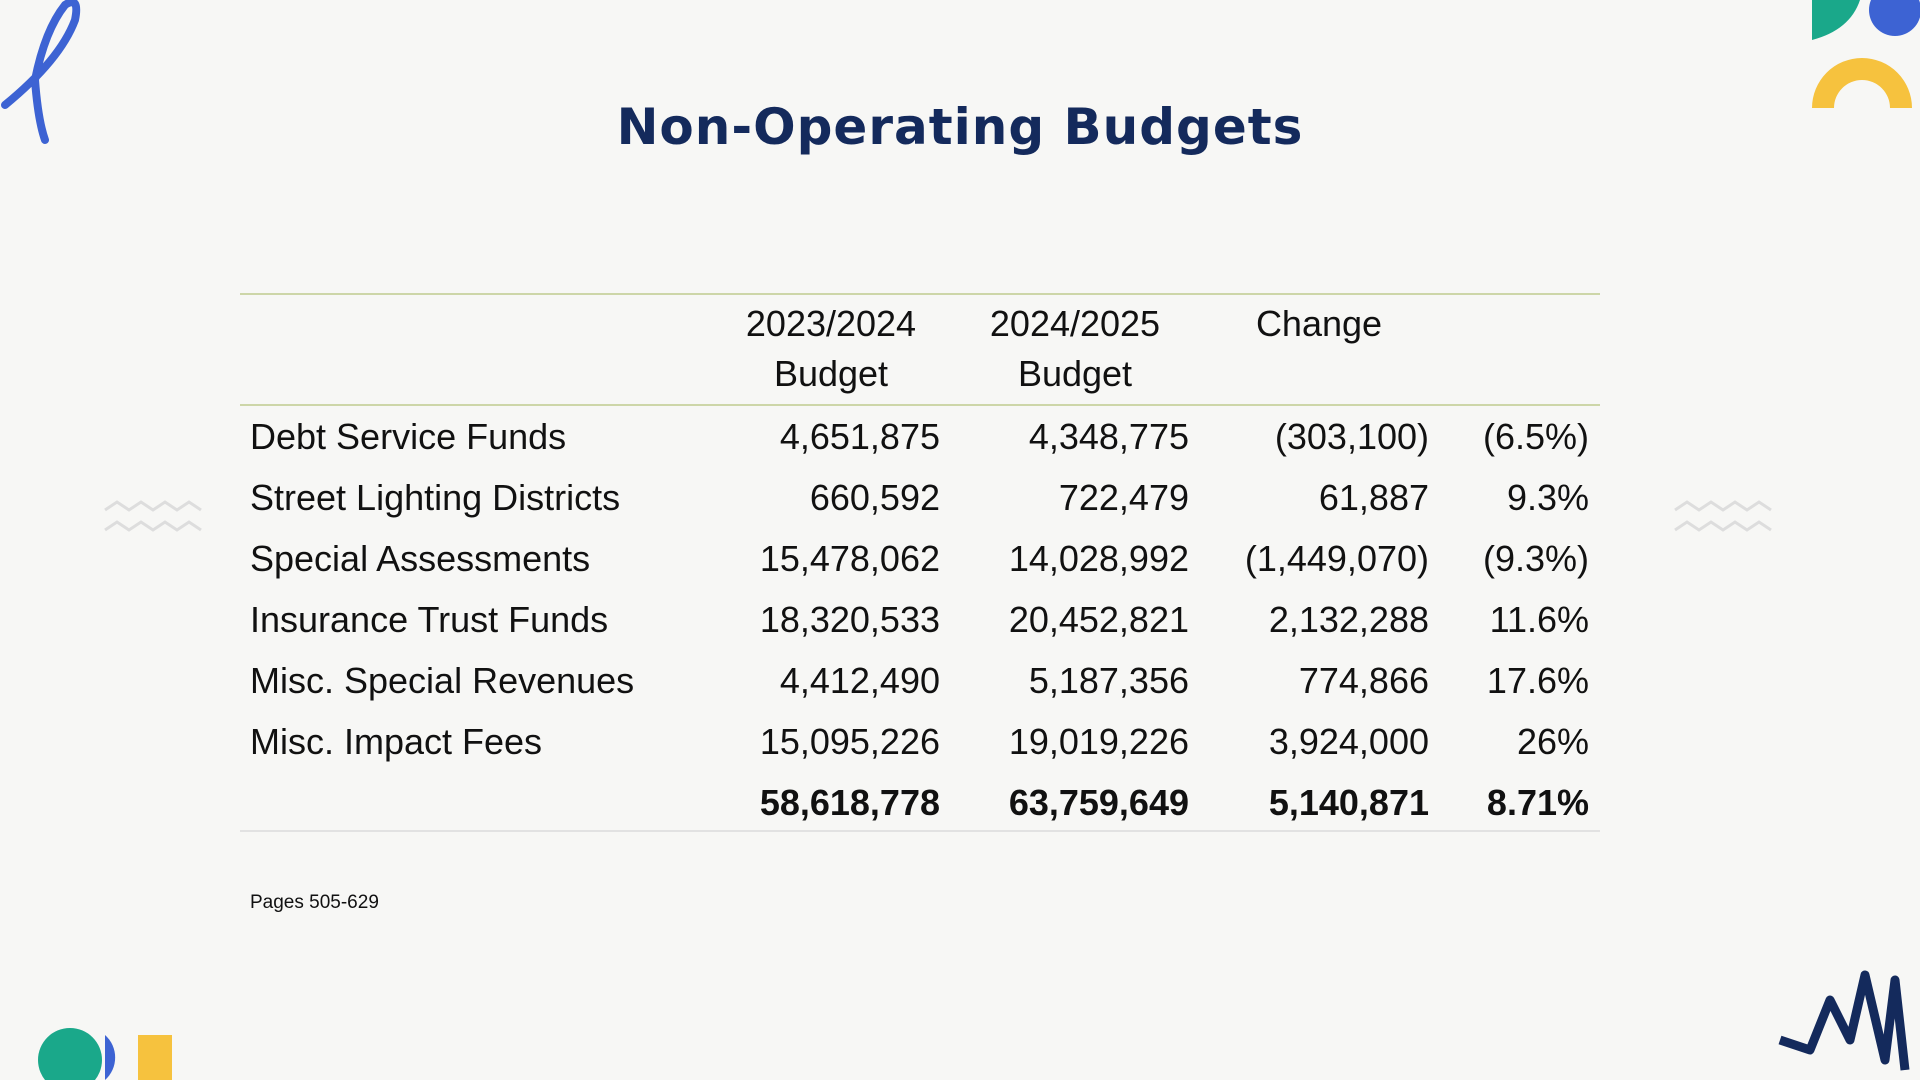  Describe the element at coordinates (1123, 497) in the screenshot. I see `table-cell: 722,479` at that location.